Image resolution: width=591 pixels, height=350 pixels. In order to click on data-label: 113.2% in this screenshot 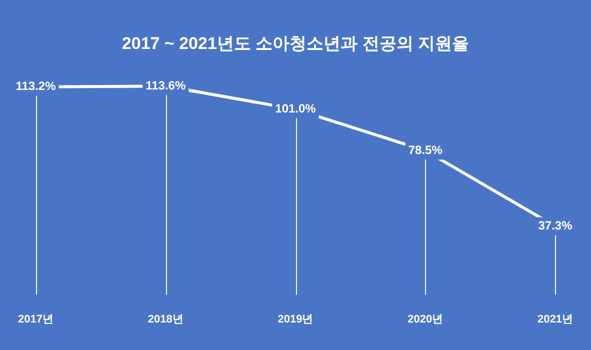, I will do `click(36, 86)`.